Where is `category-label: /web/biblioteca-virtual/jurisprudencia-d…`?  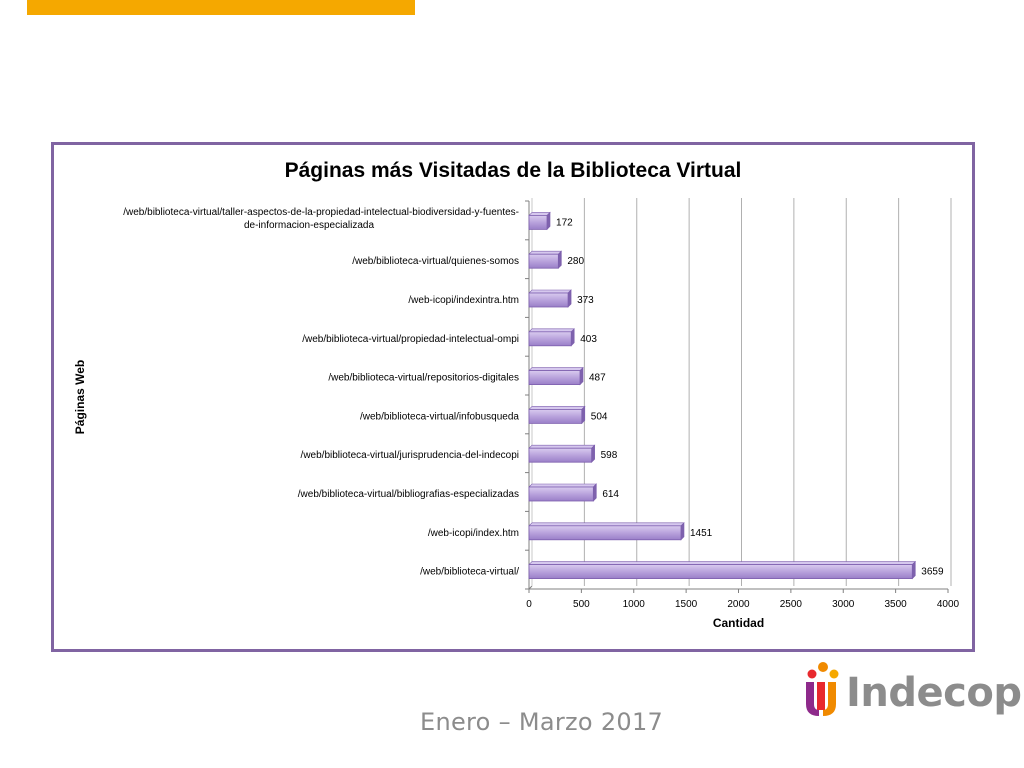
category-label: /web/biblioteca-virtual/jurisprudencia-d… is located at coordinates (410, 455).